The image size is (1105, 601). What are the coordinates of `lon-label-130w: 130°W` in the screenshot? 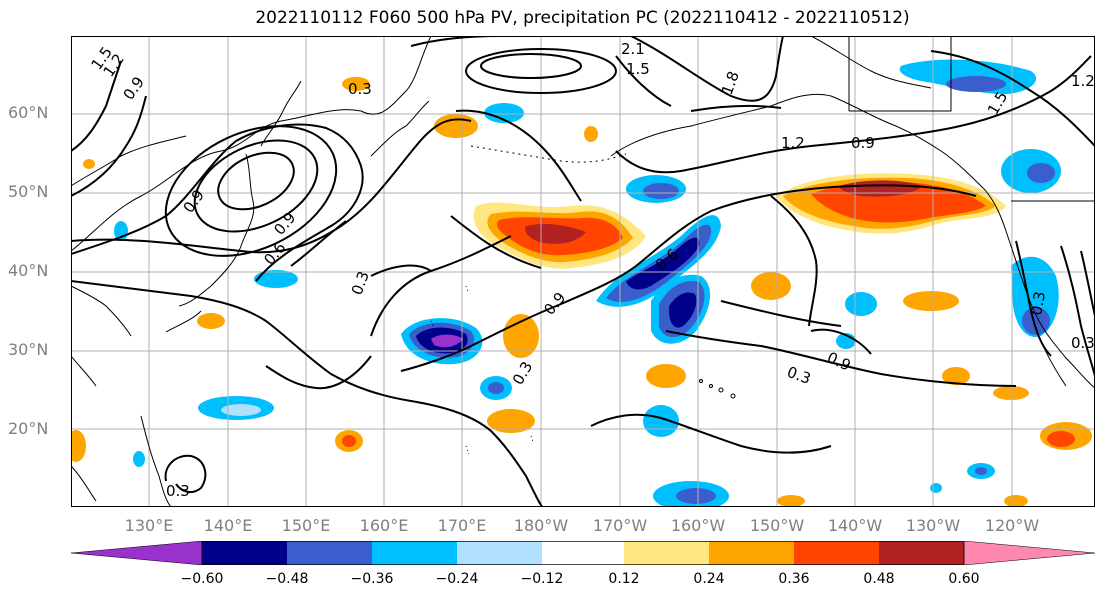 It's located at (933, 525).